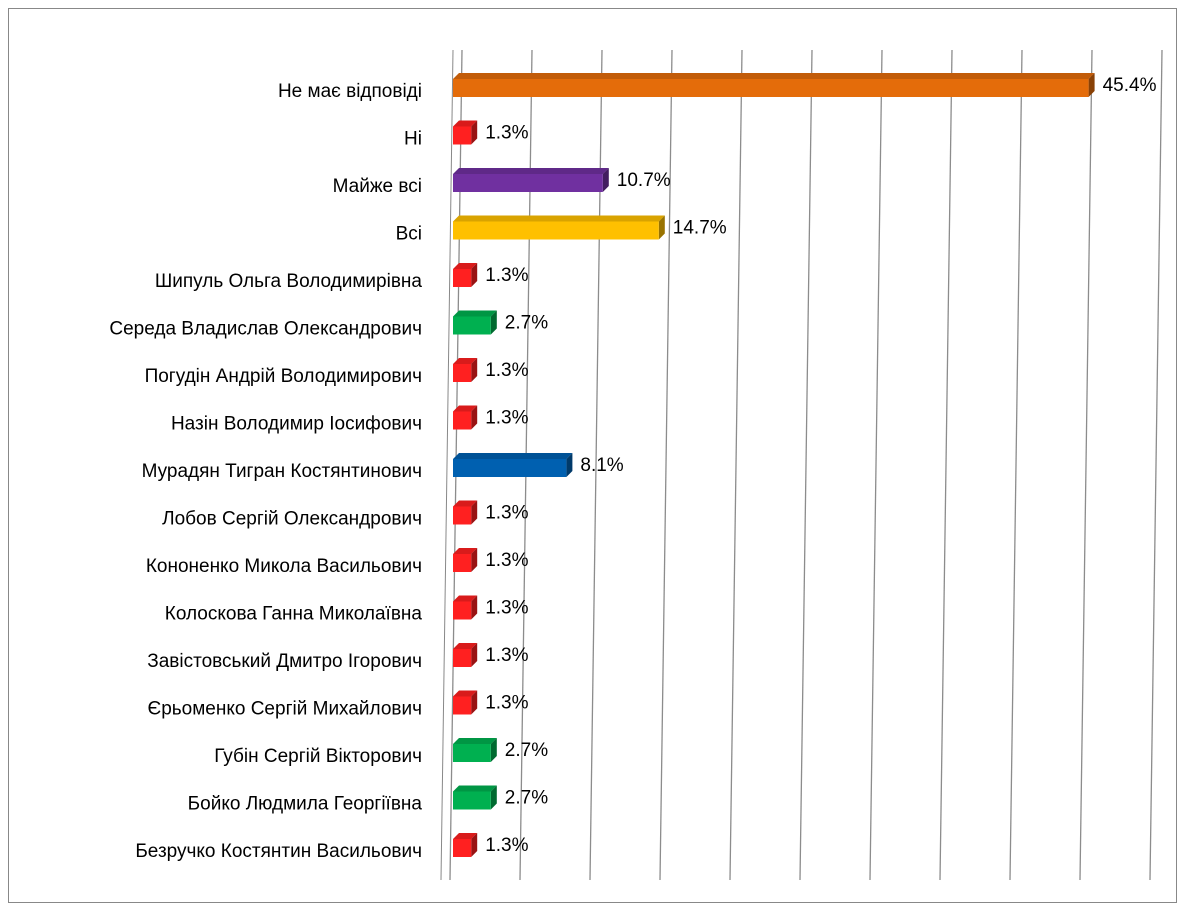  I want to click on axis-wall, so click(447, 465).